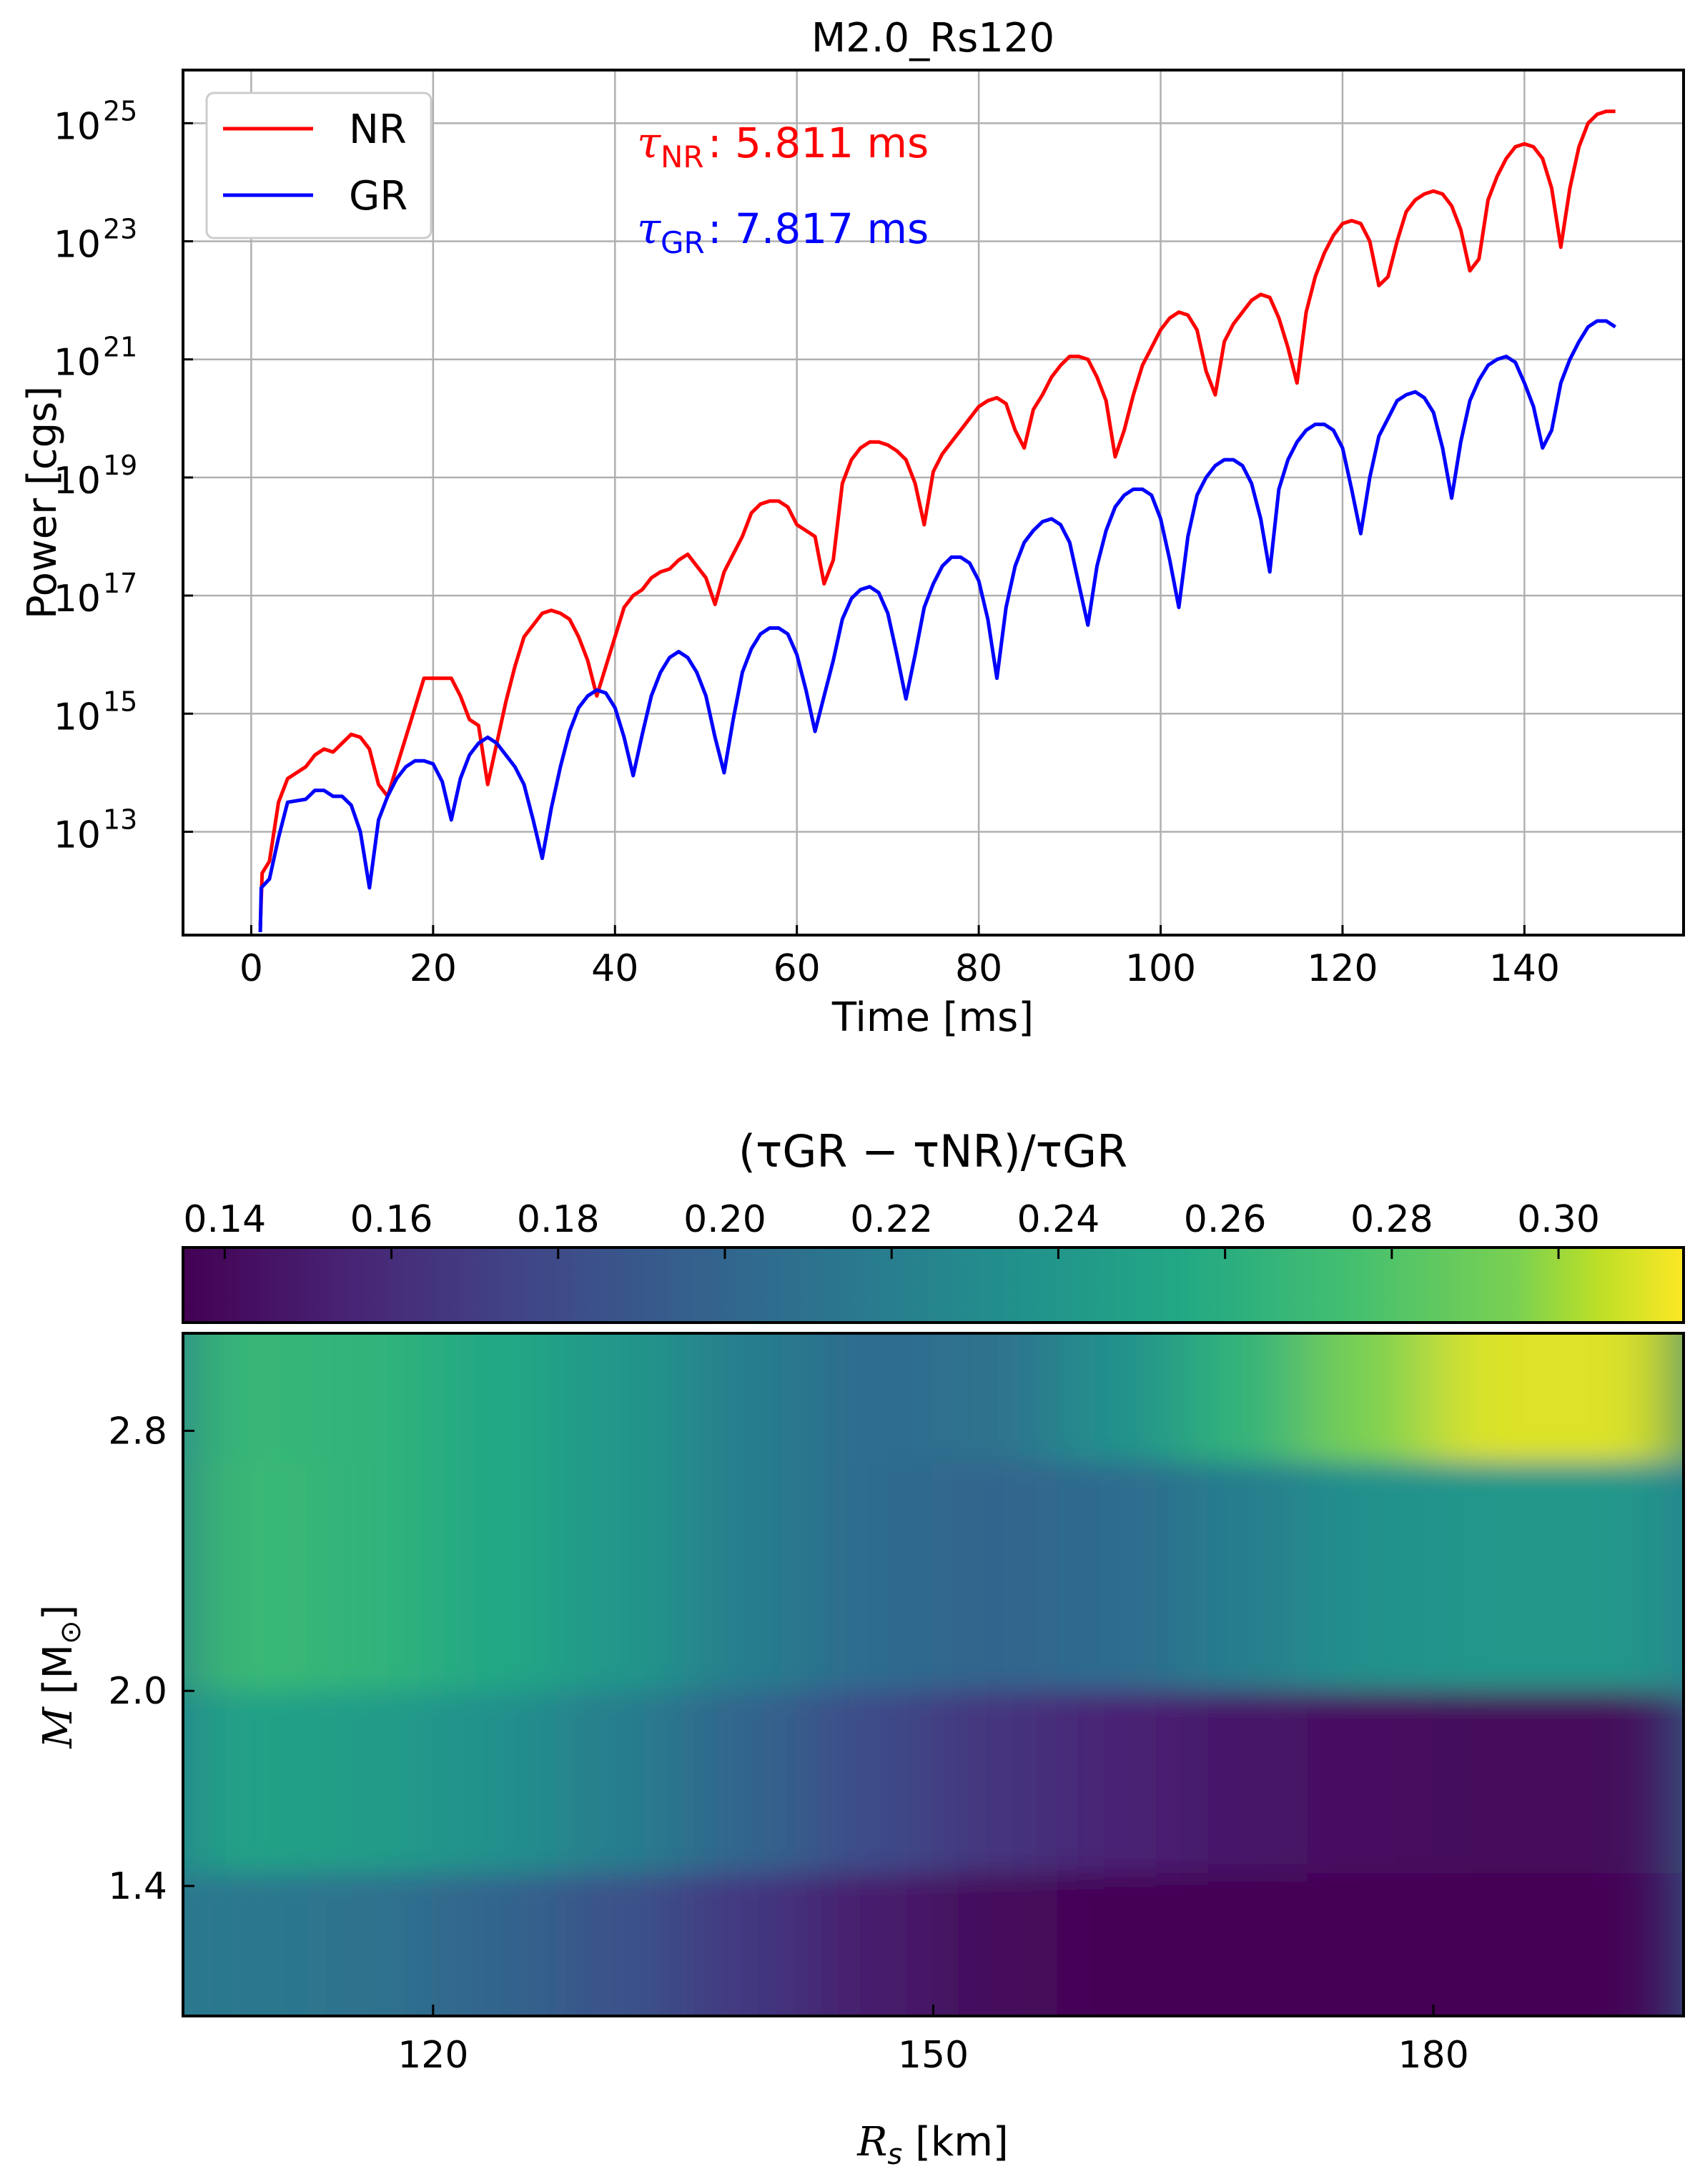  I want to click on y-tick-label-0: 10, so click(78, 835).